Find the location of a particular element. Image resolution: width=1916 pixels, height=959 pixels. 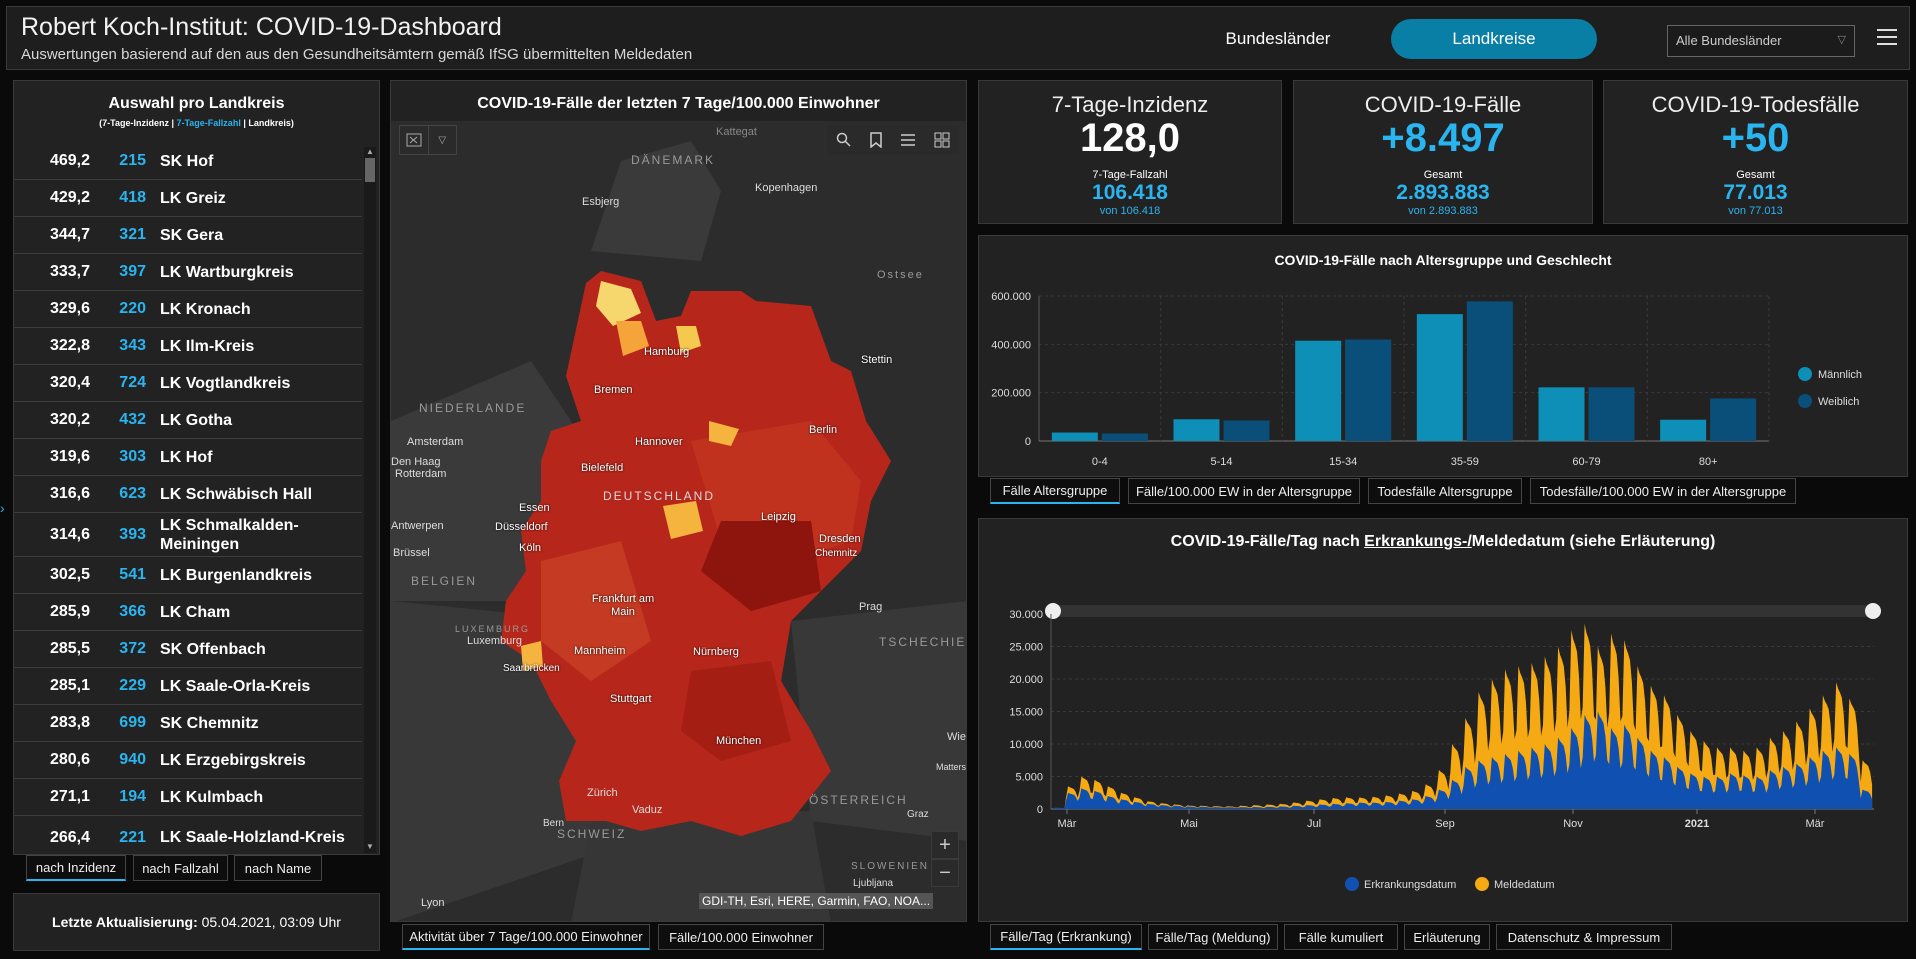

range-slider-handle-left is located at coordinates (1053, 611).